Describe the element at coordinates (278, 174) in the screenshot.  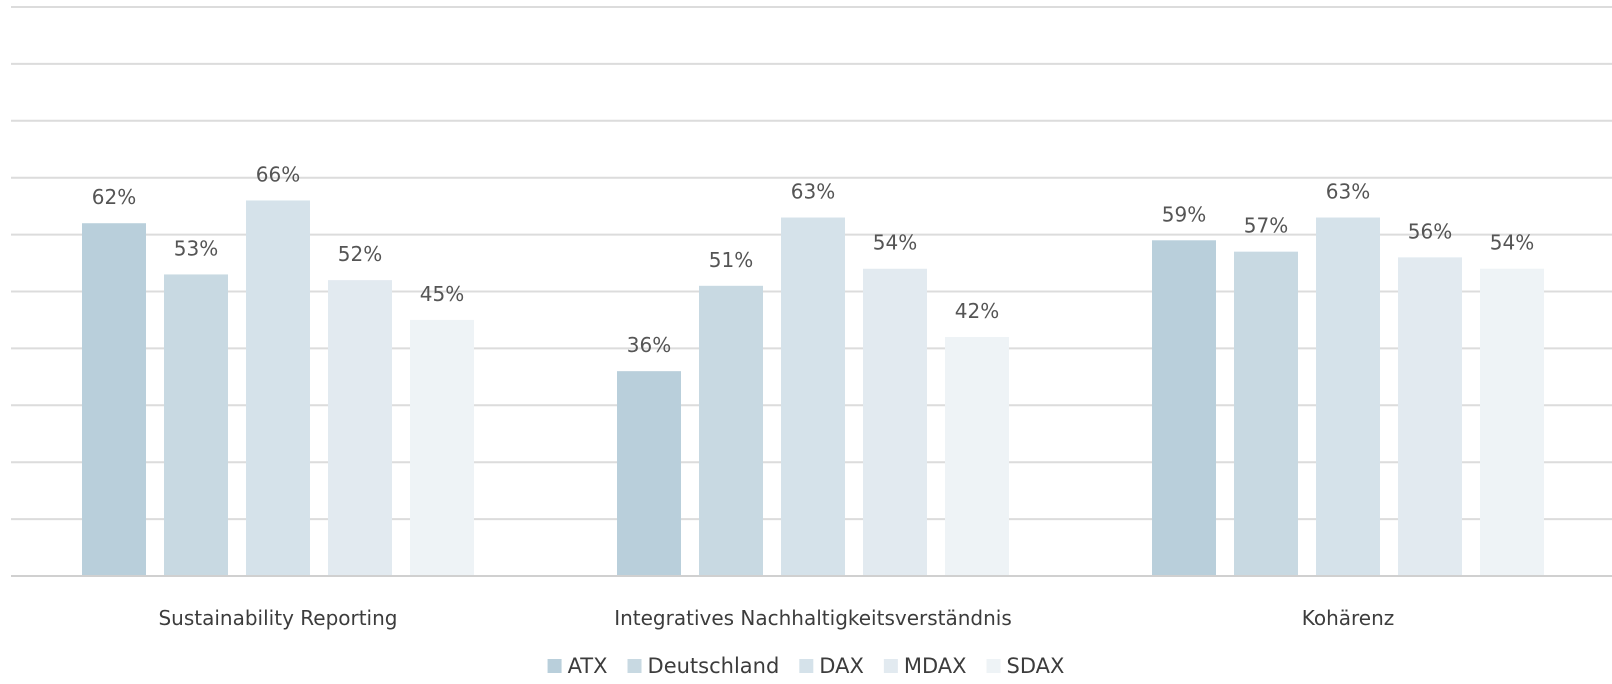
I see `data-label: 66%` at that location.